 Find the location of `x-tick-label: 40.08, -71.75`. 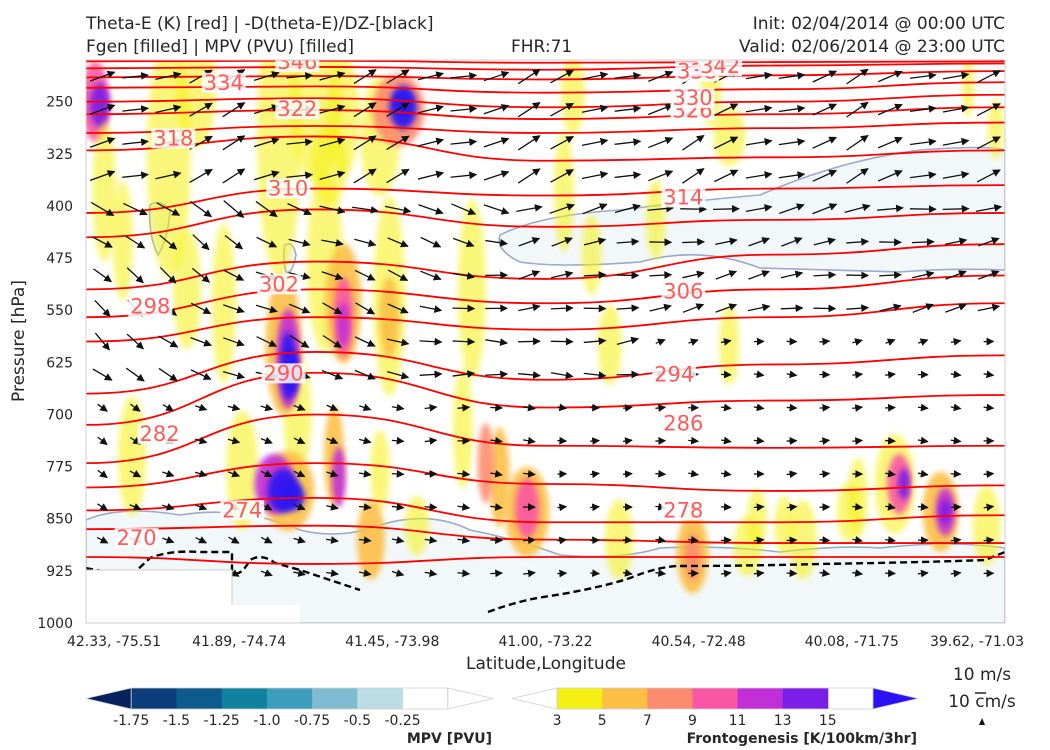

x-tick-label: 40.08, -71.75 is located at coordinates (852, 642).